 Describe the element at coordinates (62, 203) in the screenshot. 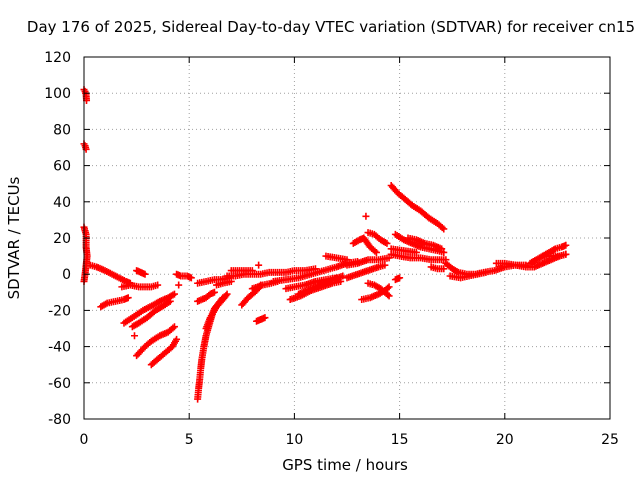

I see `y-tick-label: 40` at that location.